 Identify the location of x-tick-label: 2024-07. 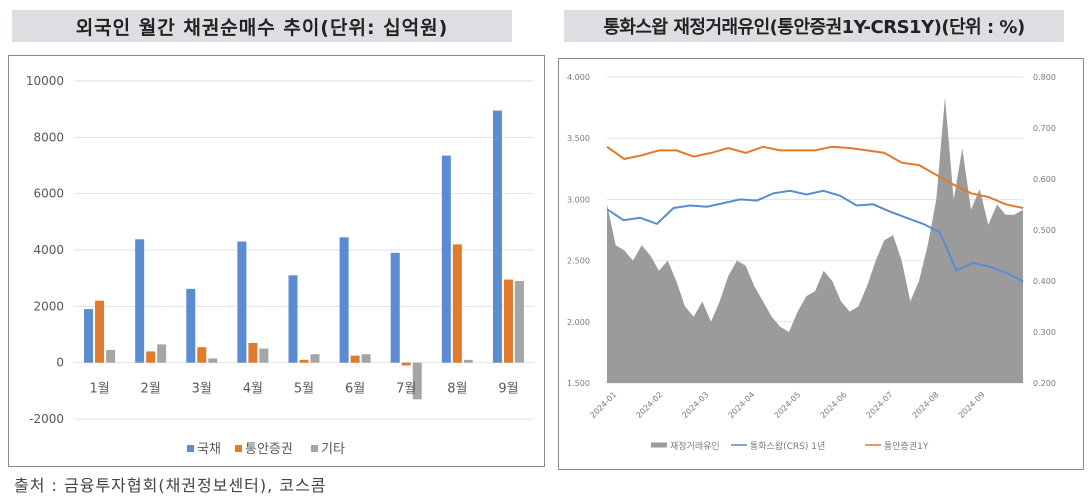
(880, 405).